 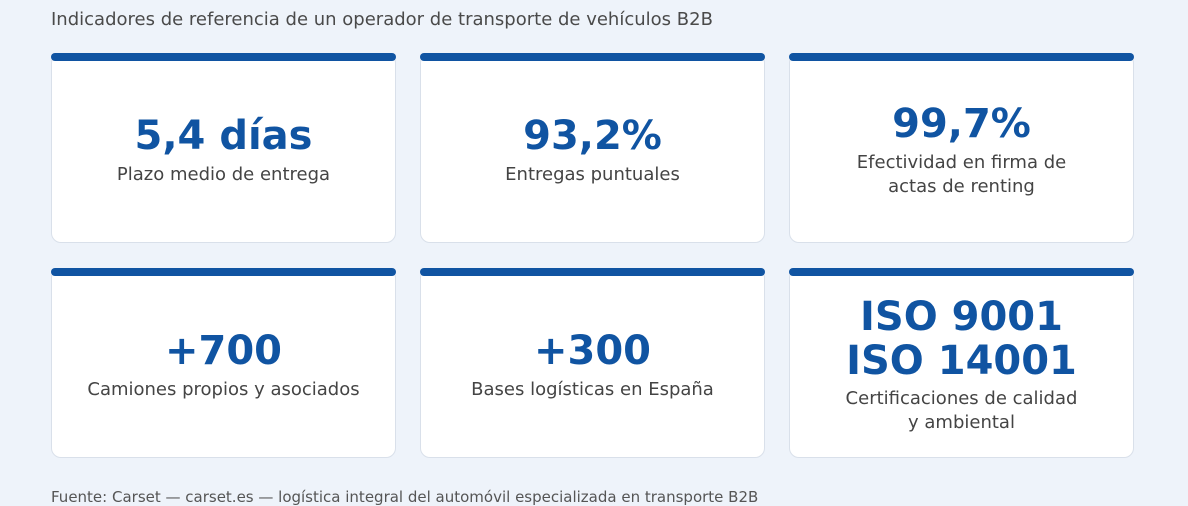 What do you see at coordinates (223, 351) in the screenshot?
I see `kpi-value: +700` at bounding box center [223, 351].